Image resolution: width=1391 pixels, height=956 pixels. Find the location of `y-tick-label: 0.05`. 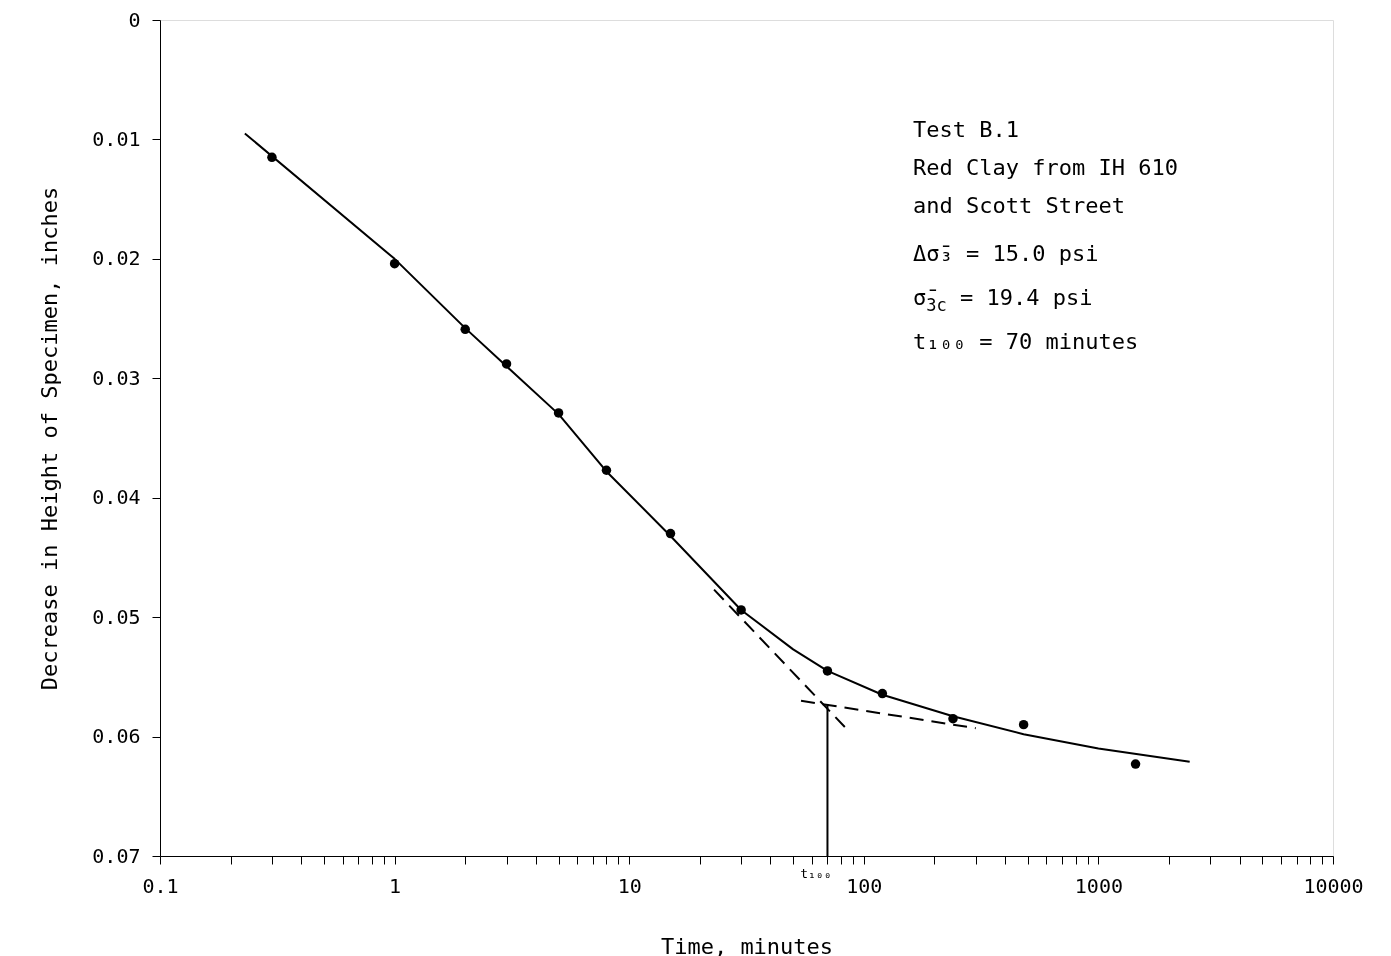

y-tick-label: 0.05 is located at coordinates (116, 616).